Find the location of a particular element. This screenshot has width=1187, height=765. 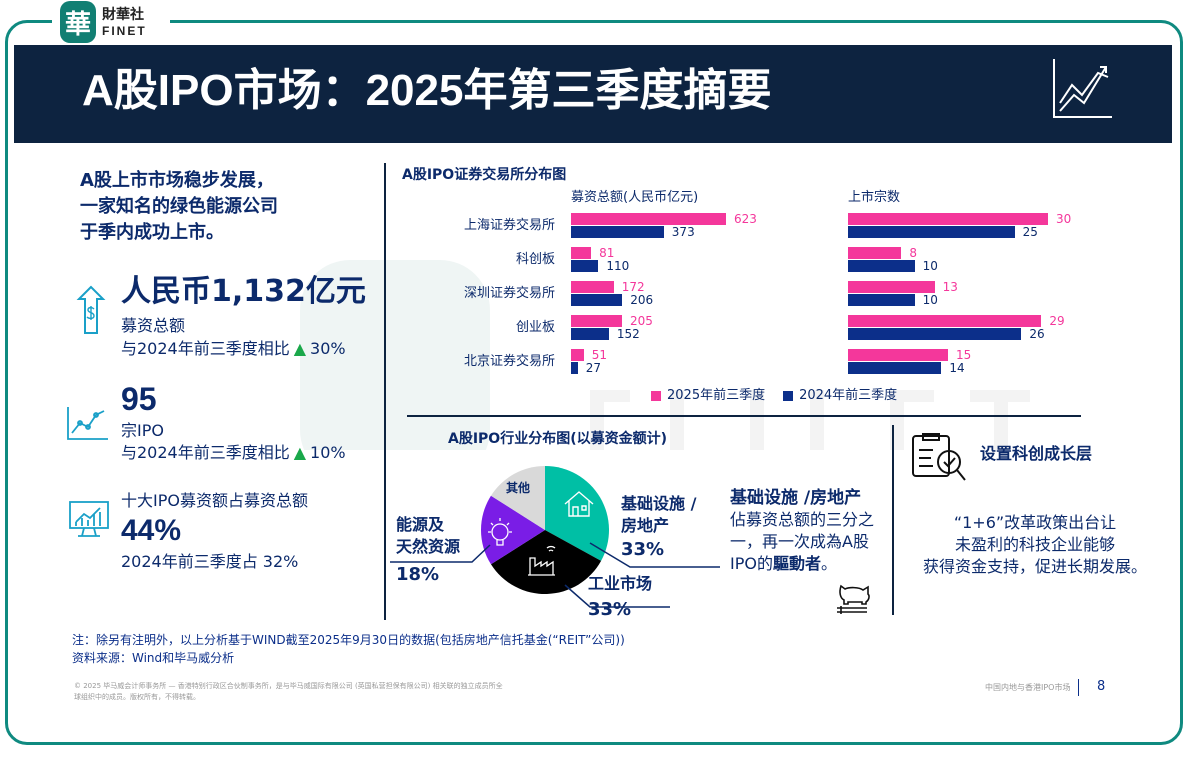

reform-title: 设置科创成长层 is located at coordinates (1036, 453).